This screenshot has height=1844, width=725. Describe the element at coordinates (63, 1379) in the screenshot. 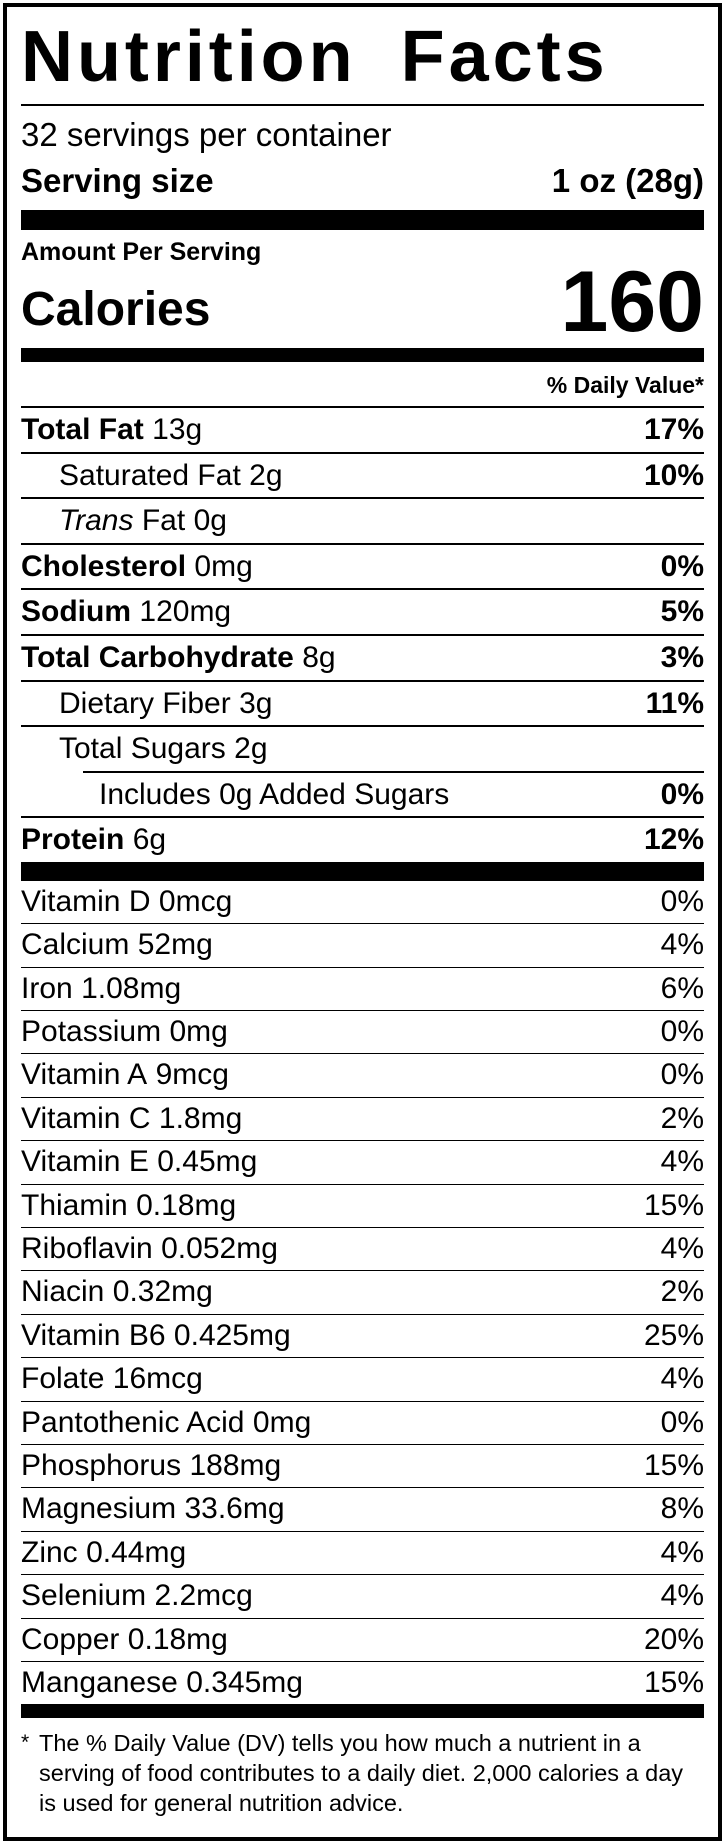

I see `nutrient-name: Folate` at that location.